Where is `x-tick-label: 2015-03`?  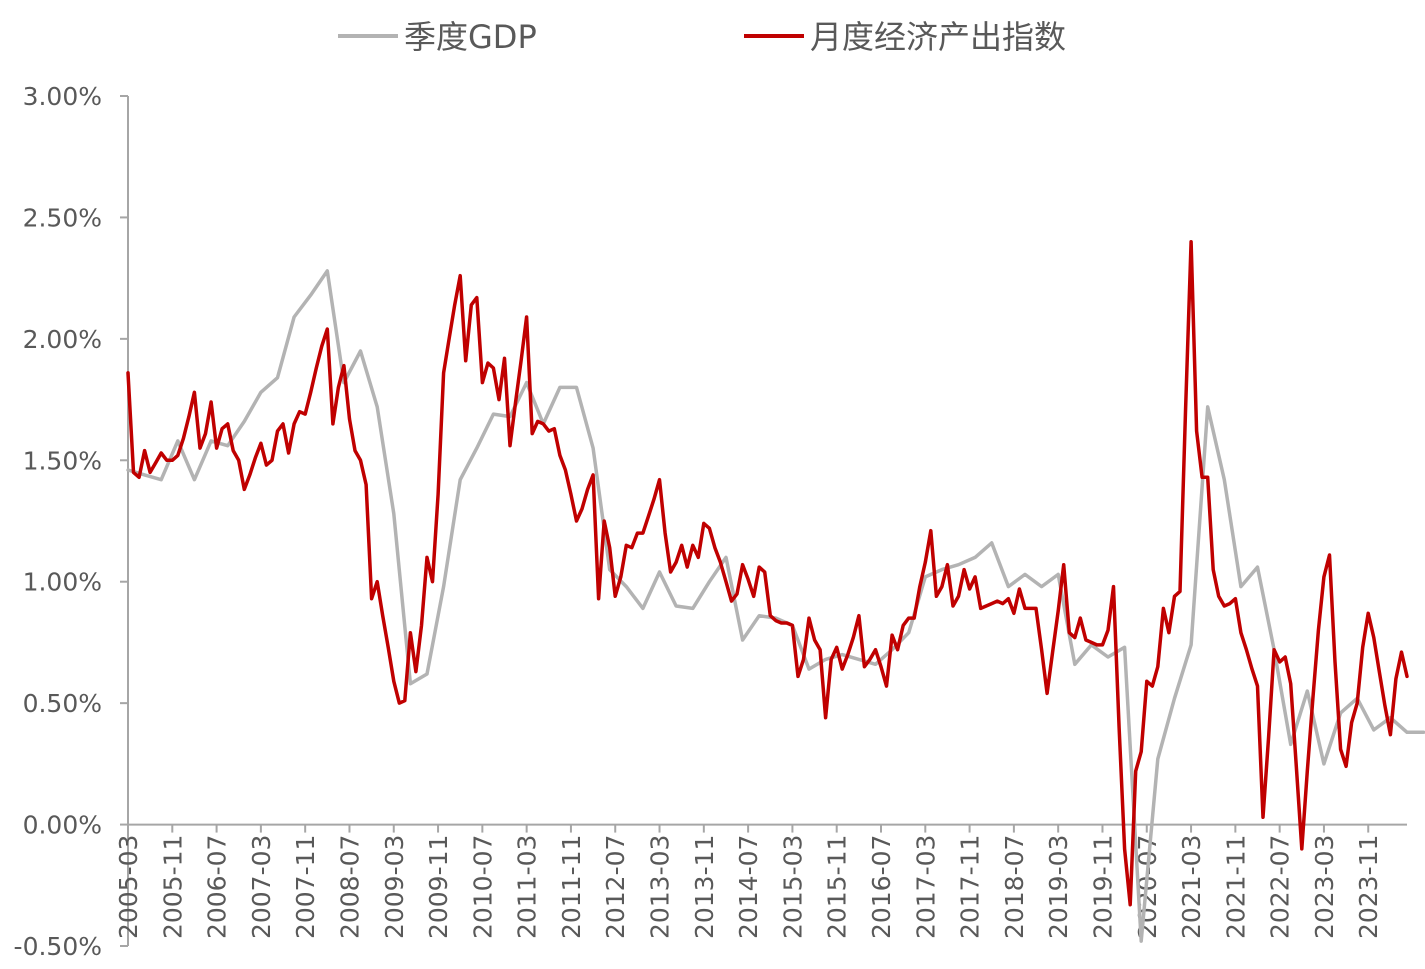 x-tick-label: 2015-03 is located at coordinates (792, 887).